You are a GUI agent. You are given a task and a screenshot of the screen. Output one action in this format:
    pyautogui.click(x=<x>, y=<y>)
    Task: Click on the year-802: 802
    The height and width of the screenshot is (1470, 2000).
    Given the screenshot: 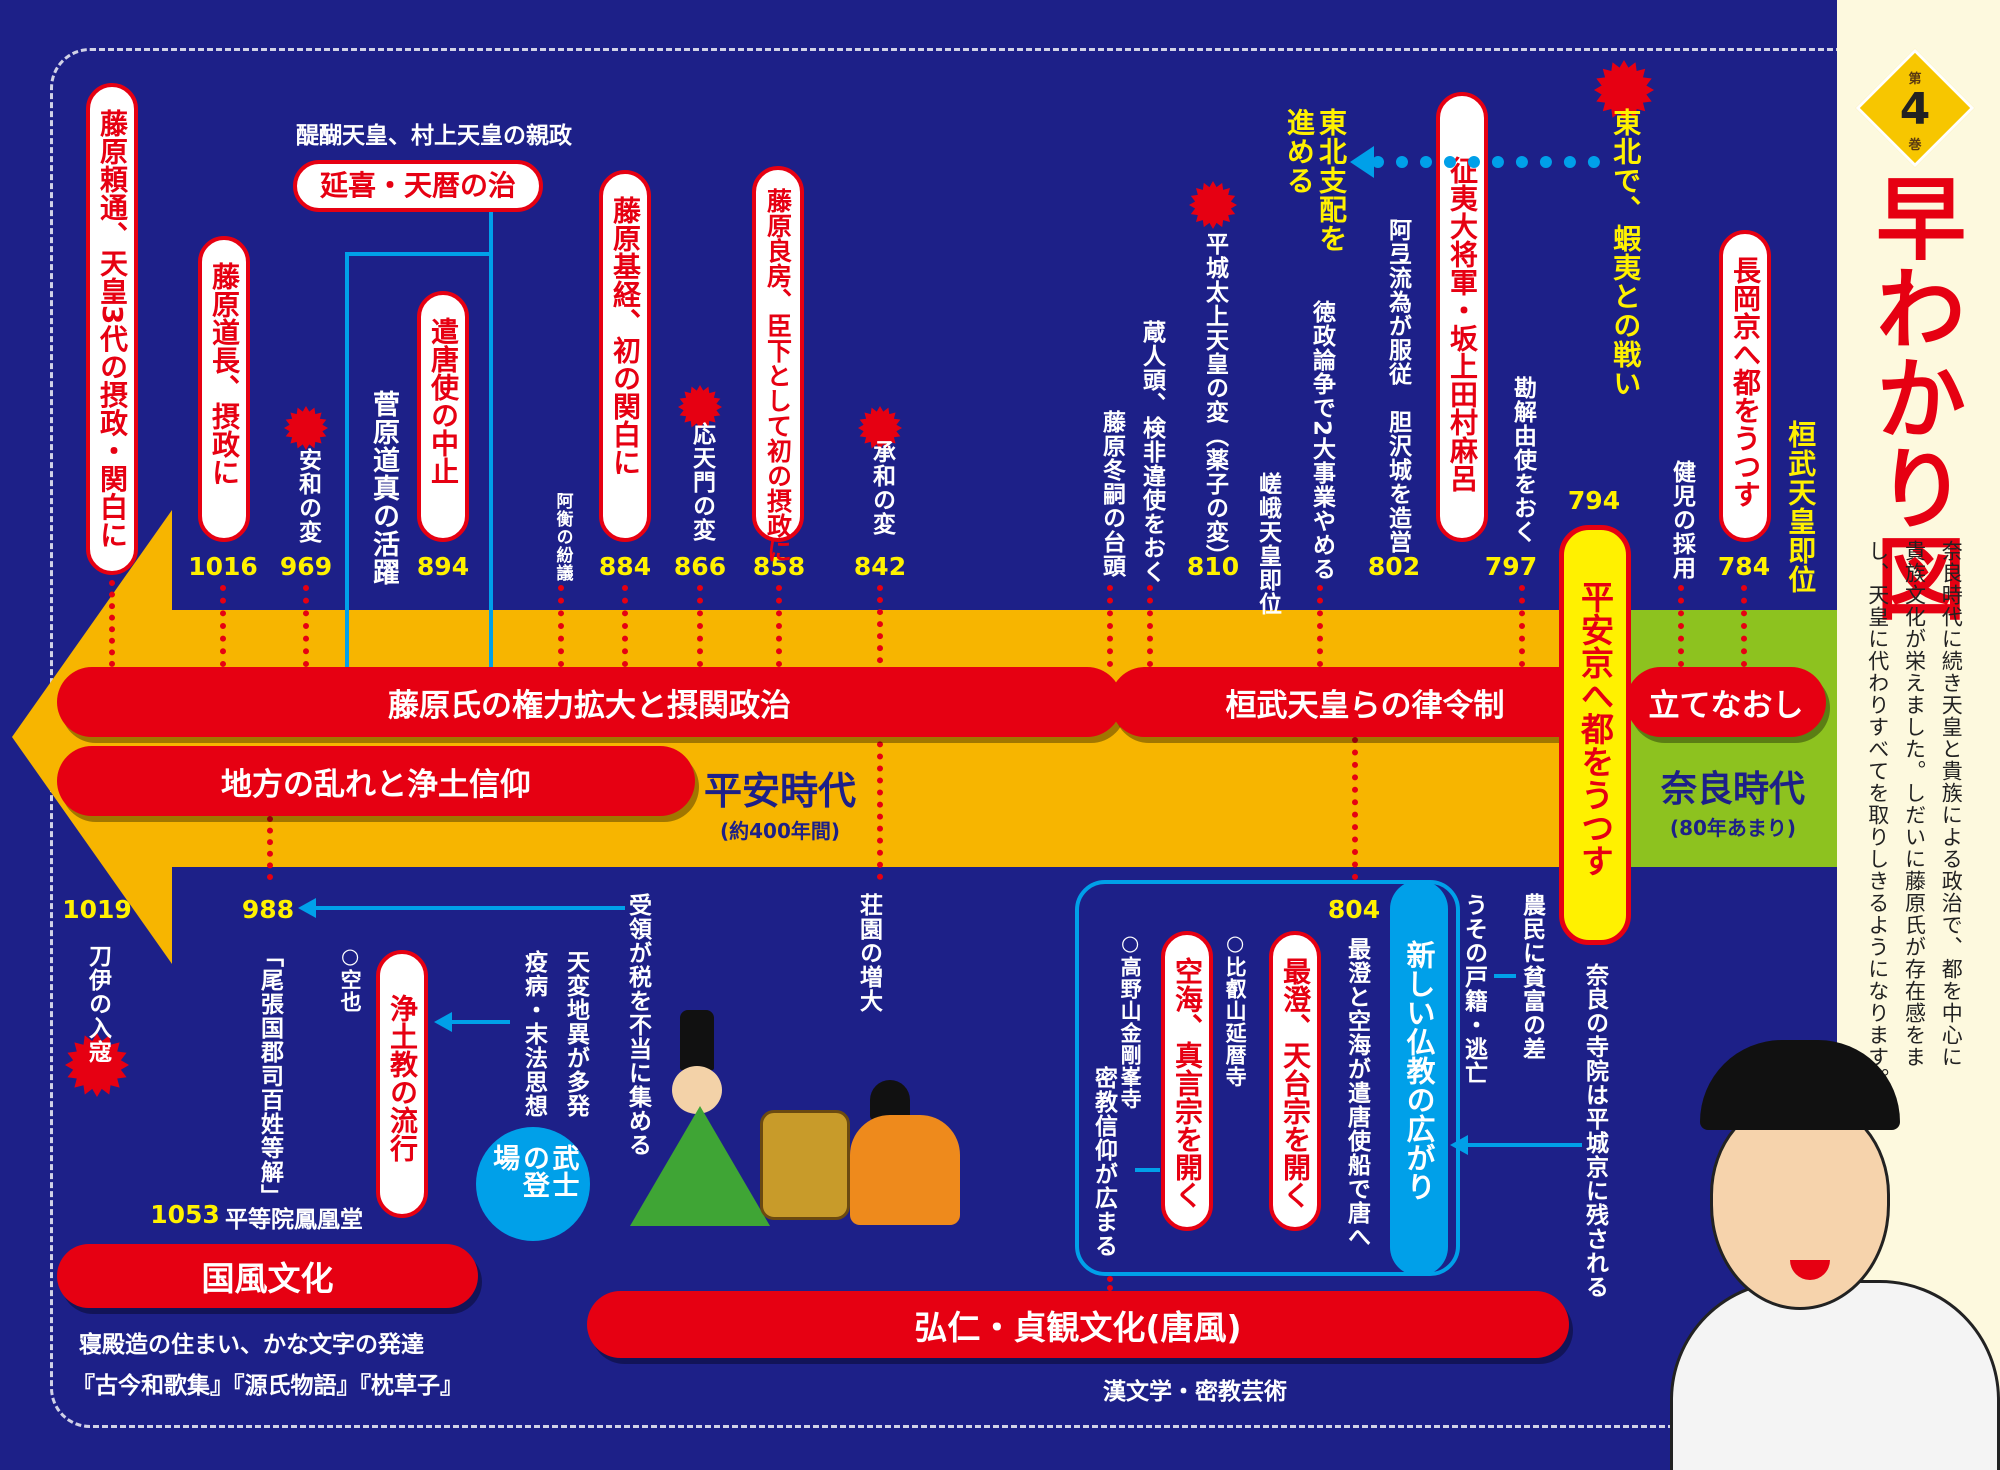 What is the action you would take?
    pyautogui.click(x=1394, y=566)
    